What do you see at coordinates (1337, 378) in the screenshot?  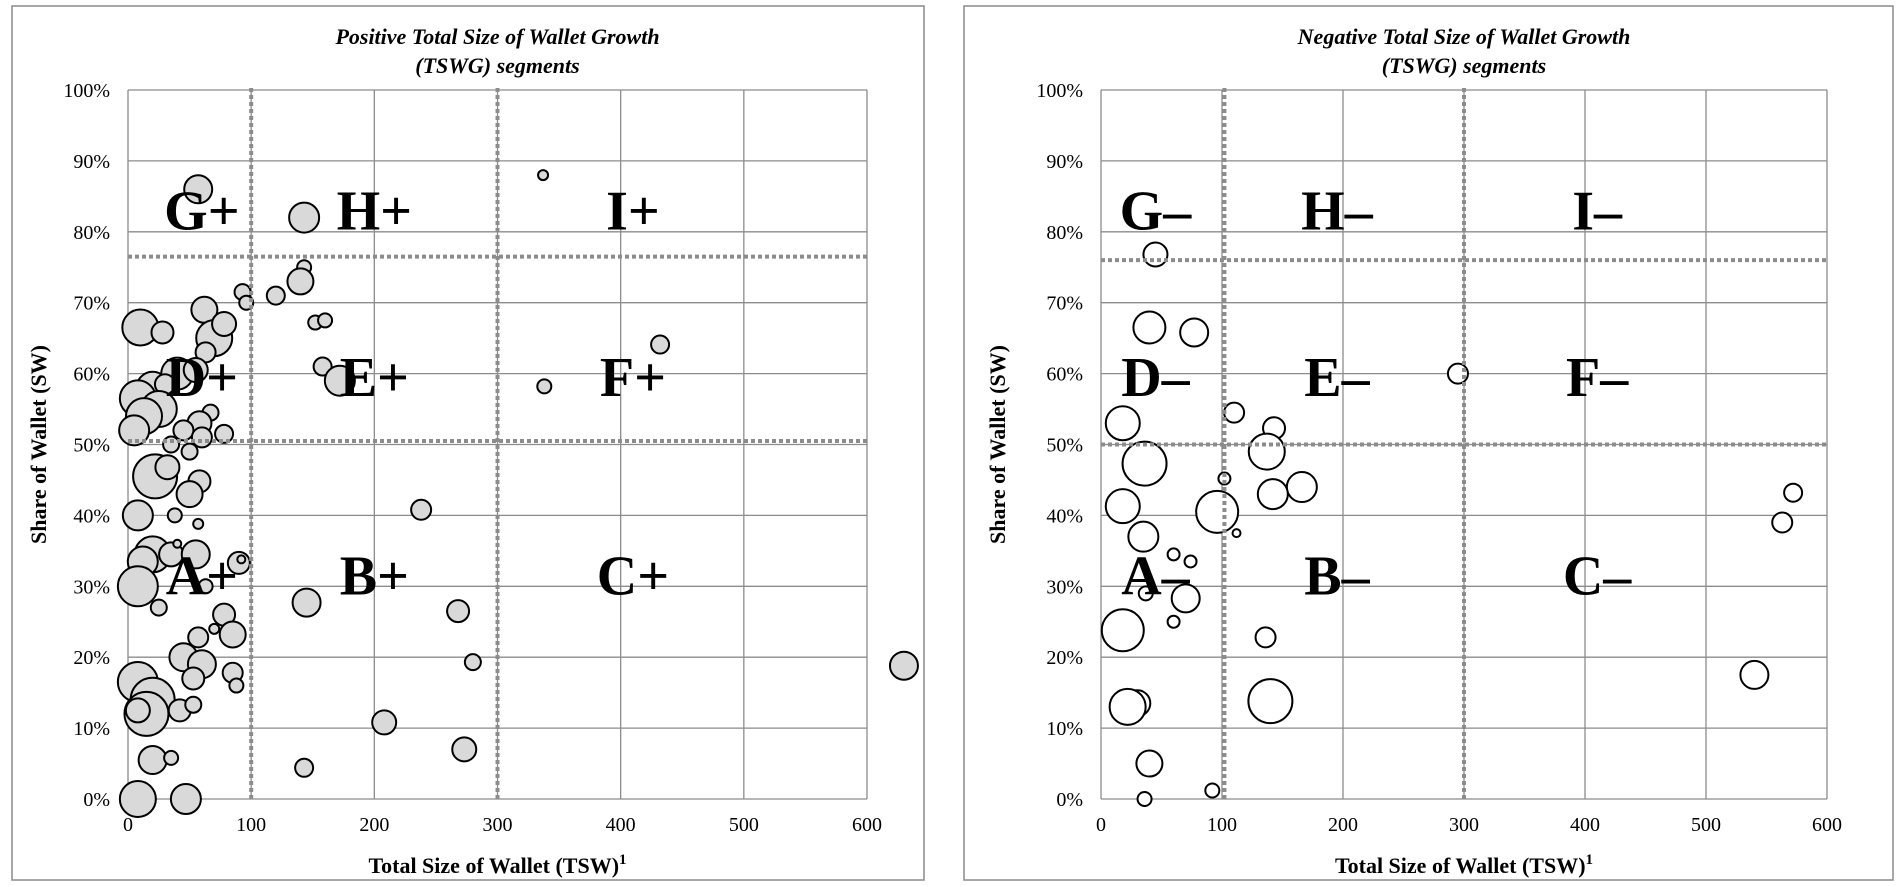 I see `segment-label: E–` at bounding box center [1337, 378].